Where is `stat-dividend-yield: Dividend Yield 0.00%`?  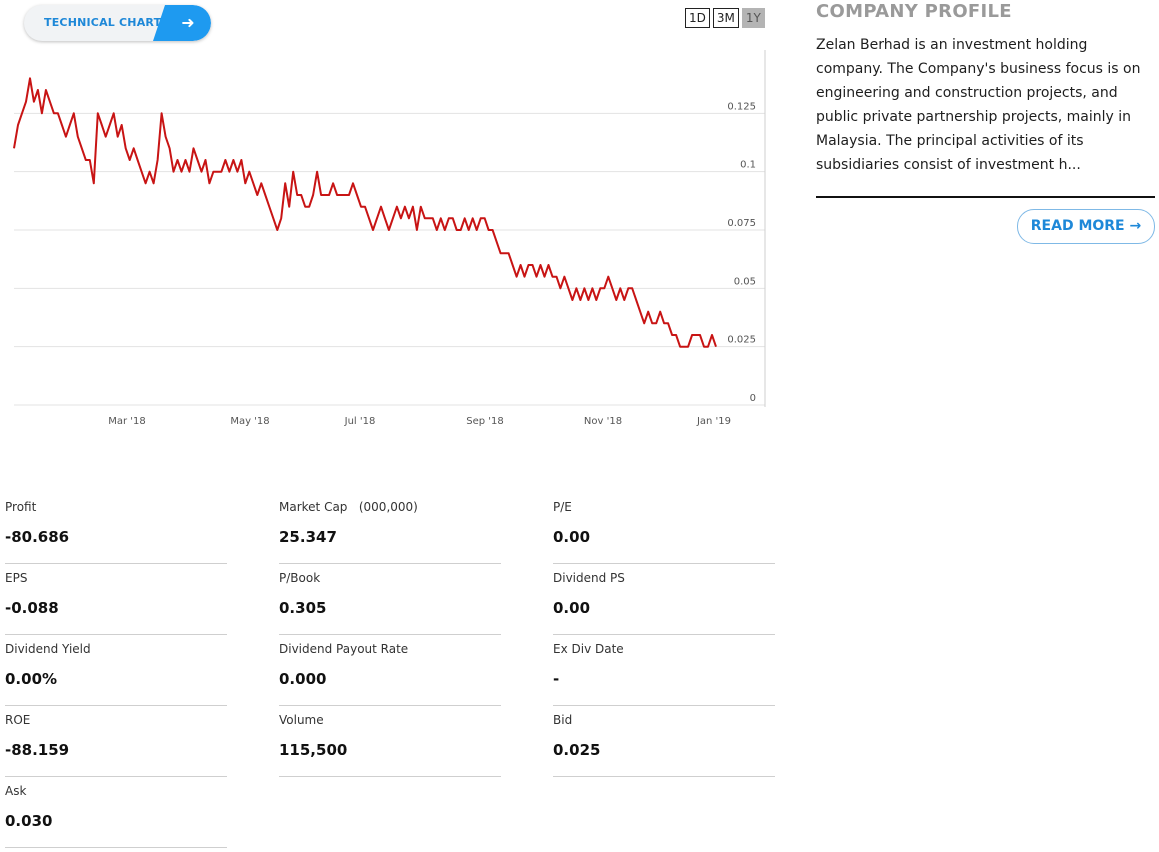 stat-dividend-yield: Dividend Yield 0.00% is located at coordinates (116, 670).